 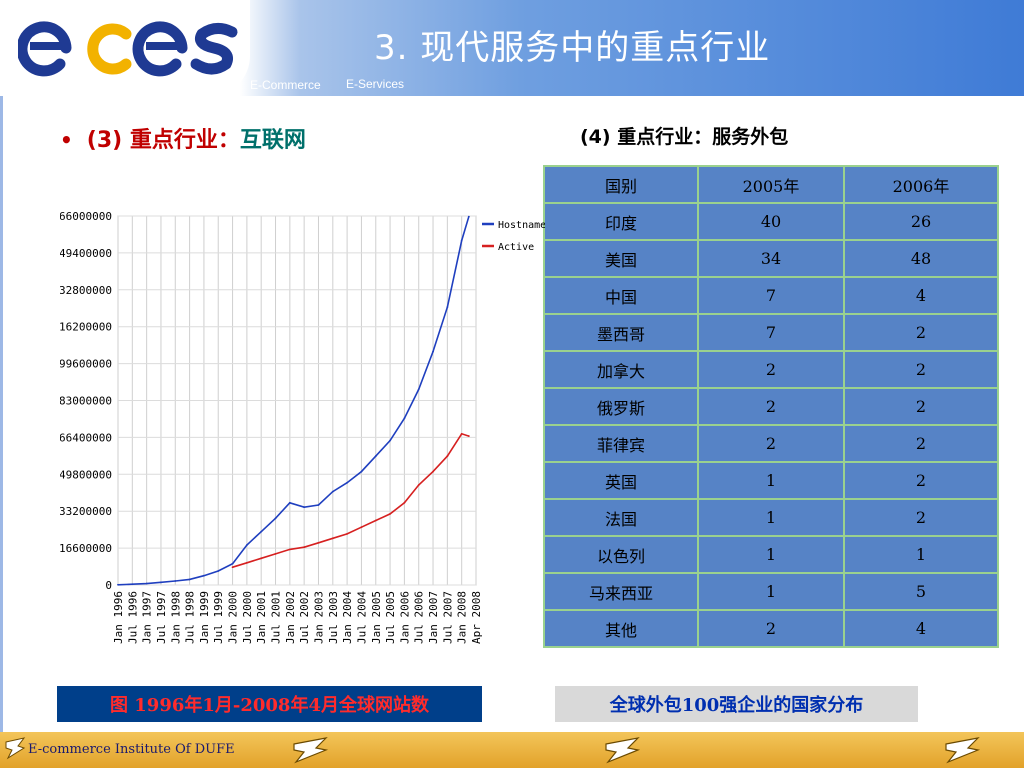 I want to click on table-title: (4) 重点行业：服务外包, so click(x=684, y=137).